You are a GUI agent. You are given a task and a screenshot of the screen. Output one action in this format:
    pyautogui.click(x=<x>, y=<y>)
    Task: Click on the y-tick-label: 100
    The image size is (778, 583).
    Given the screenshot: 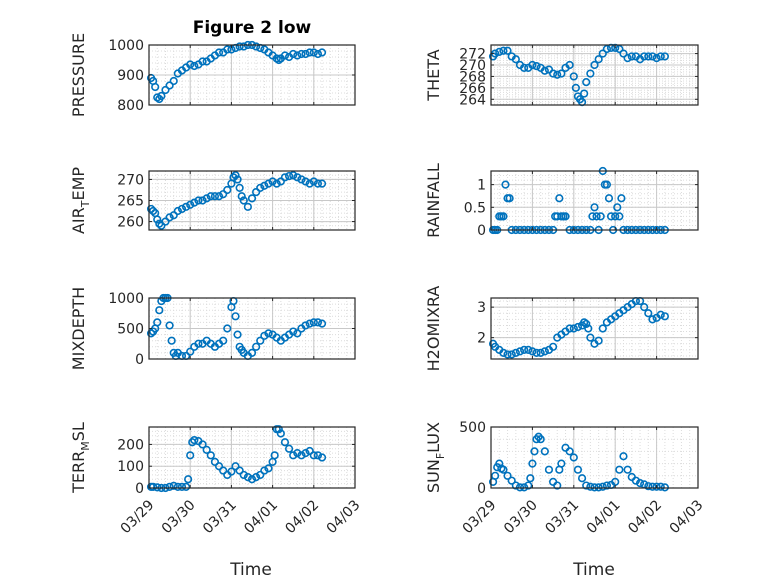 What is the action you would take?
    pyautogui.click(x=130, y=467)
    